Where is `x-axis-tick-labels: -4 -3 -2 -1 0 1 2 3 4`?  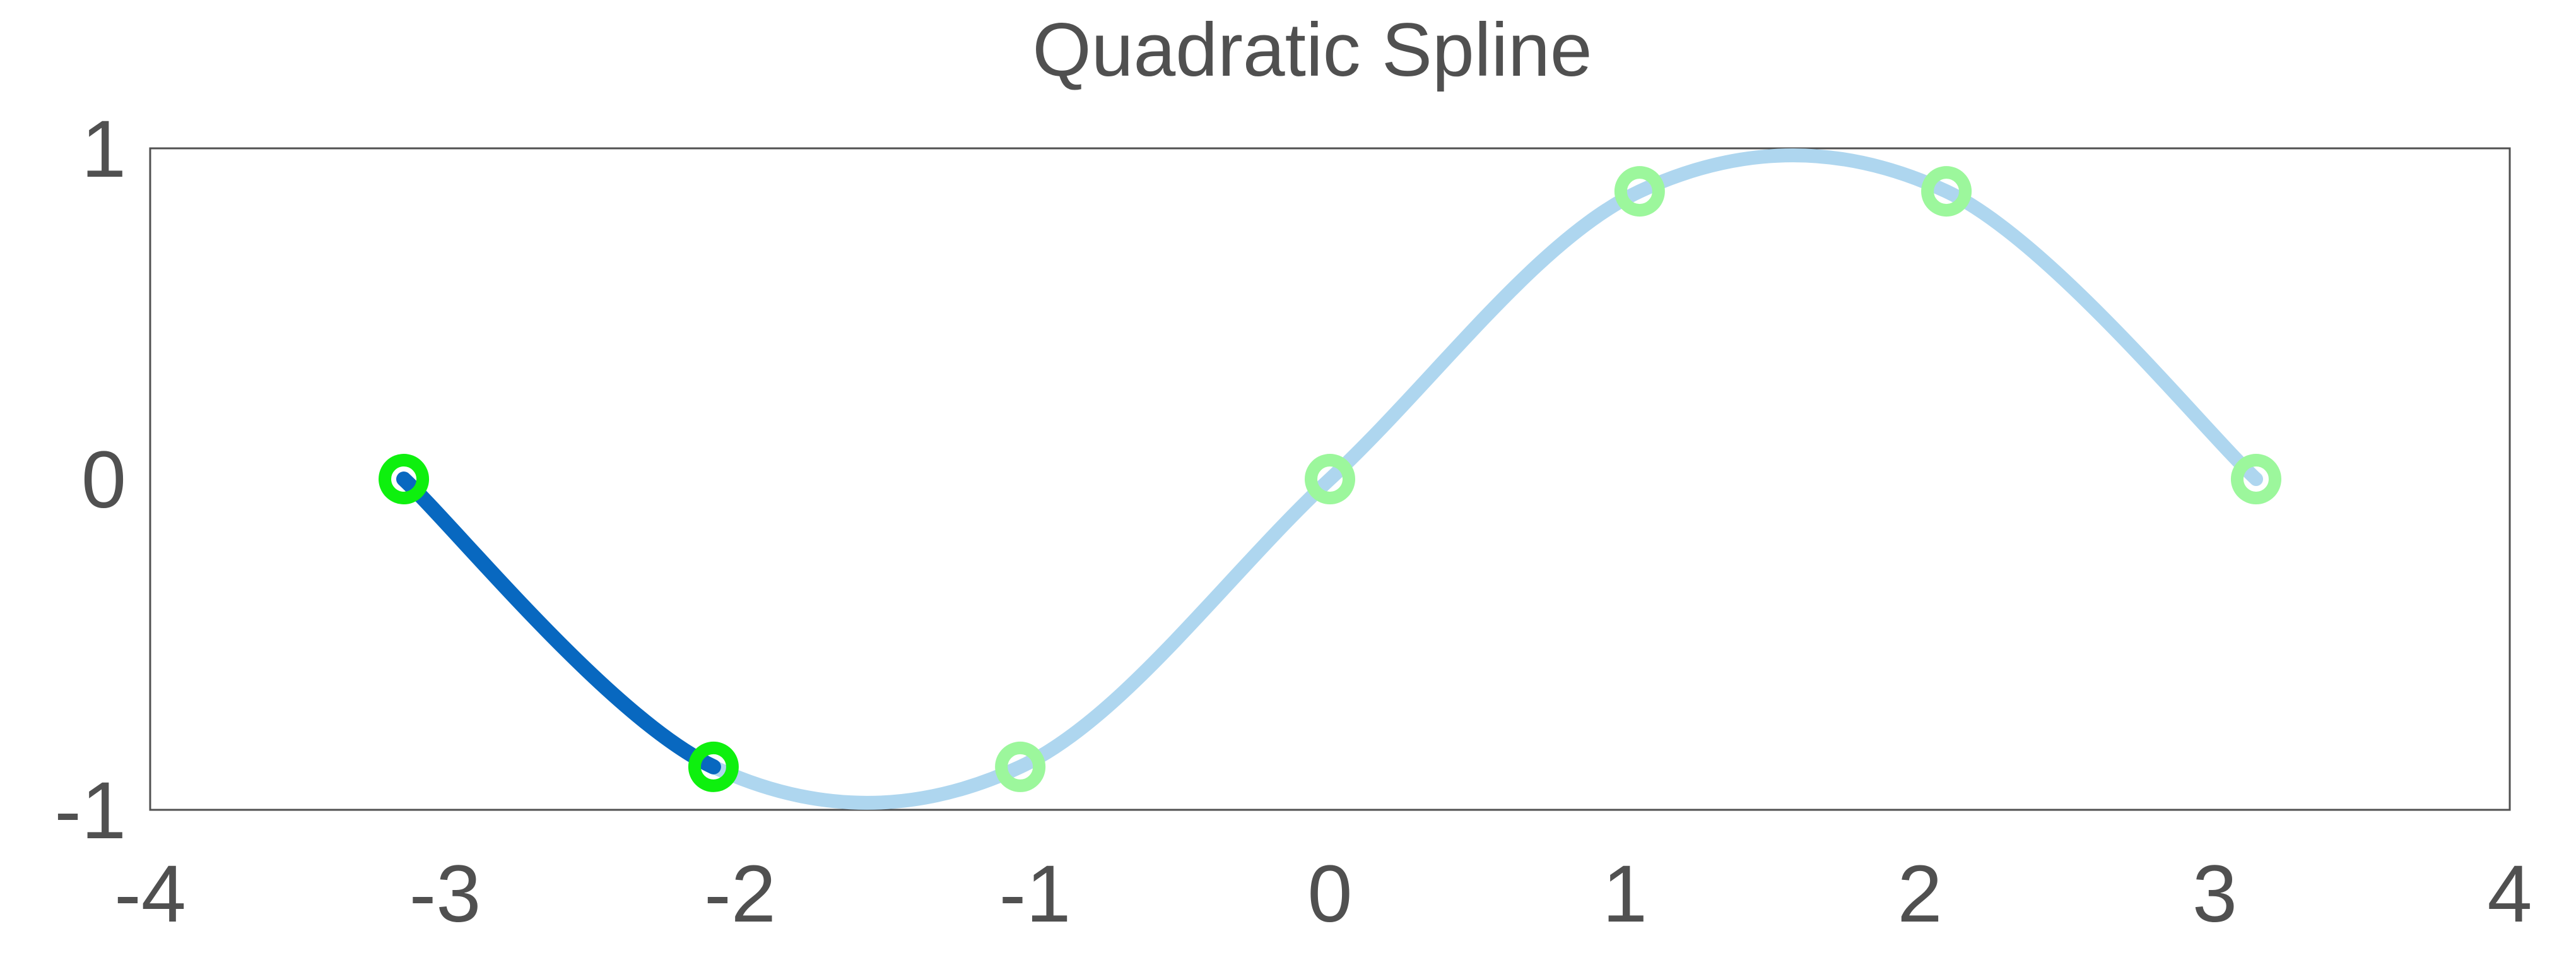 x-axis-tick-labels: -4 -3 -2 -1 0 1 2 3 4 is located at coordinates (1323, 894).